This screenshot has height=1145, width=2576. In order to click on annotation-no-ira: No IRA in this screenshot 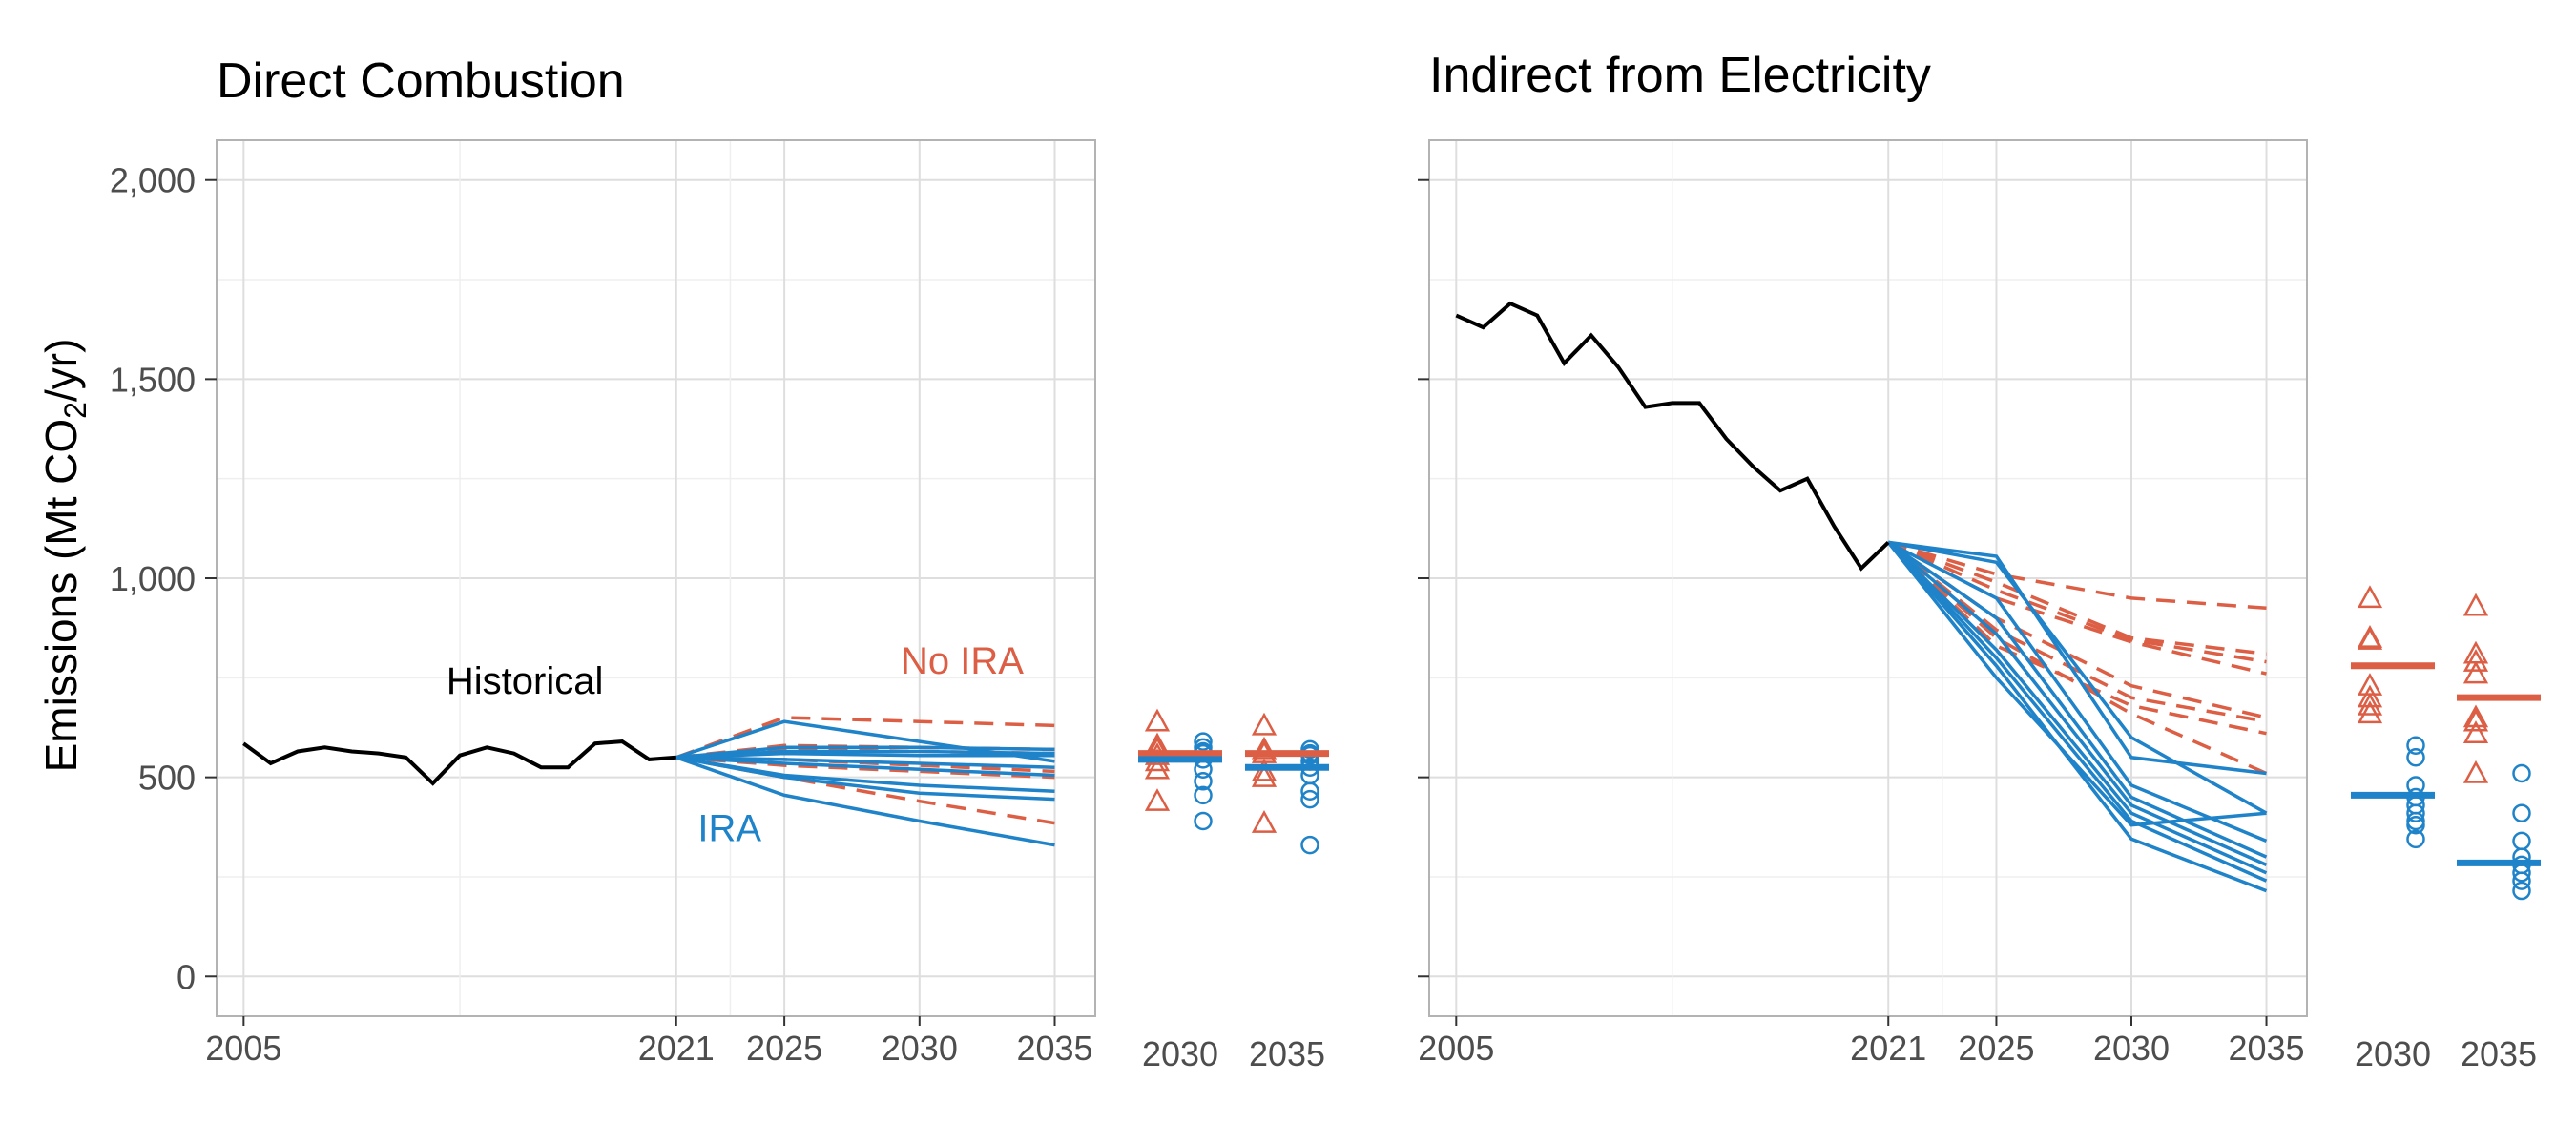, I will do `click(962, 661)`.